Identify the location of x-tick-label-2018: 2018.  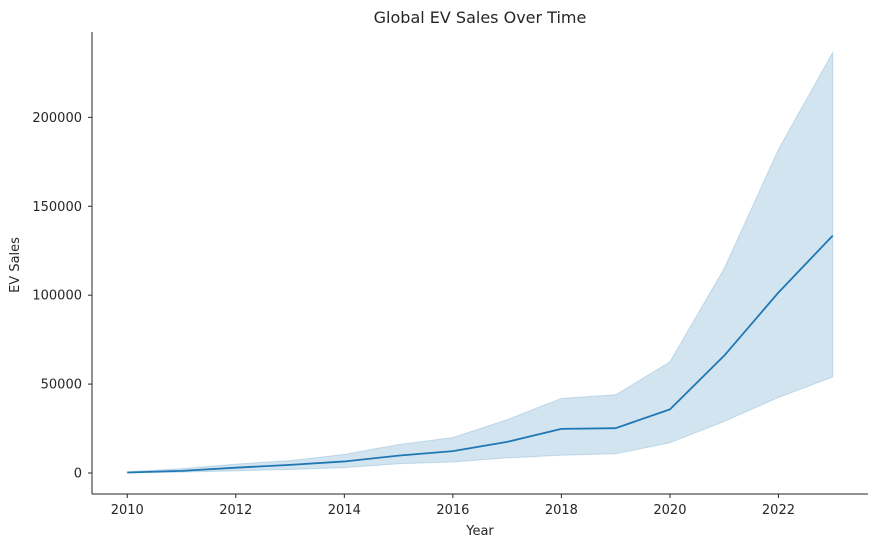
(561, 510).